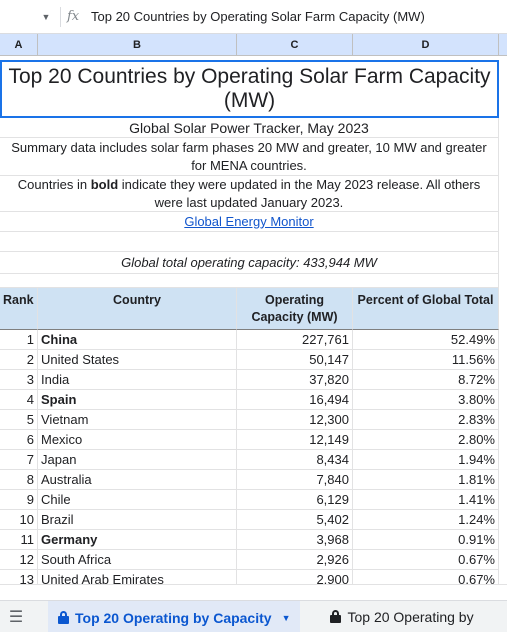  Describe the element at coordinates (19, 500) in the screenshot. I see `rank-cell: 9` at that location.